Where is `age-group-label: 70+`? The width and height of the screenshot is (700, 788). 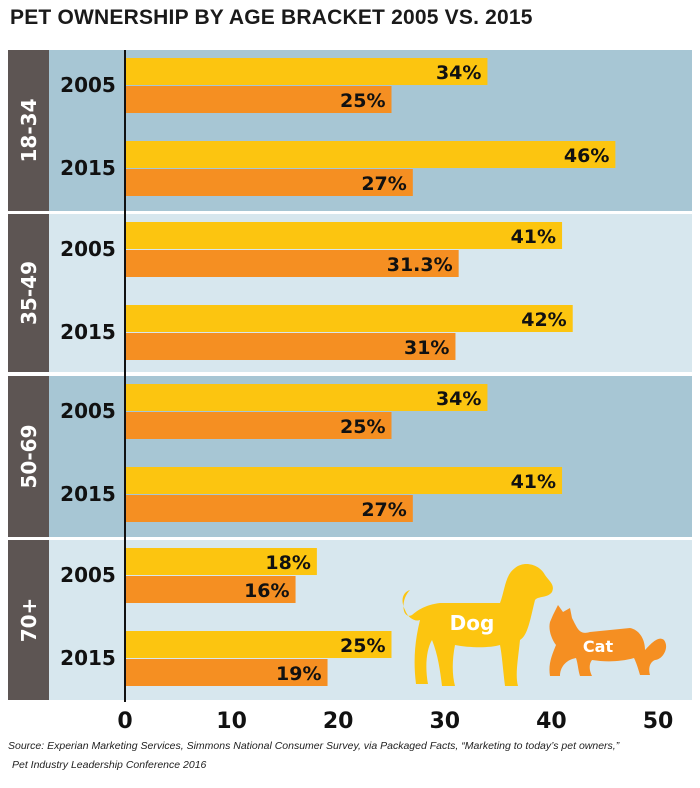 age-group-label: 70+ is located at coordinates (29, 620).